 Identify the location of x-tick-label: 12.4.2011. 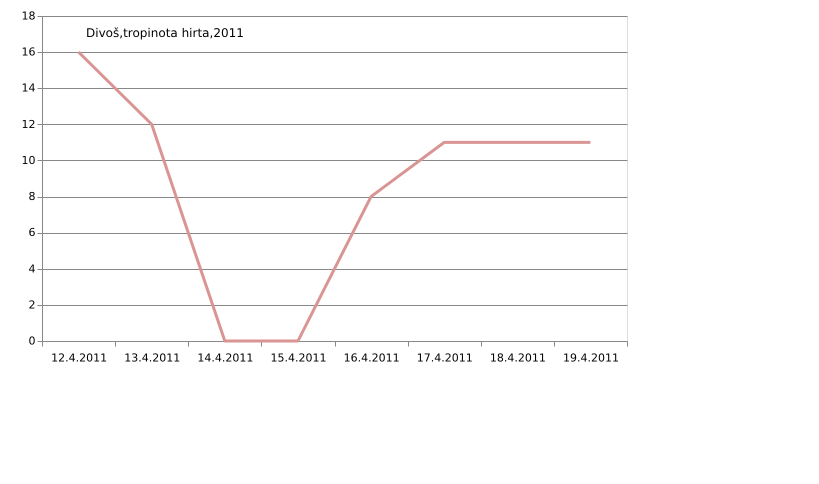
(79, 358).